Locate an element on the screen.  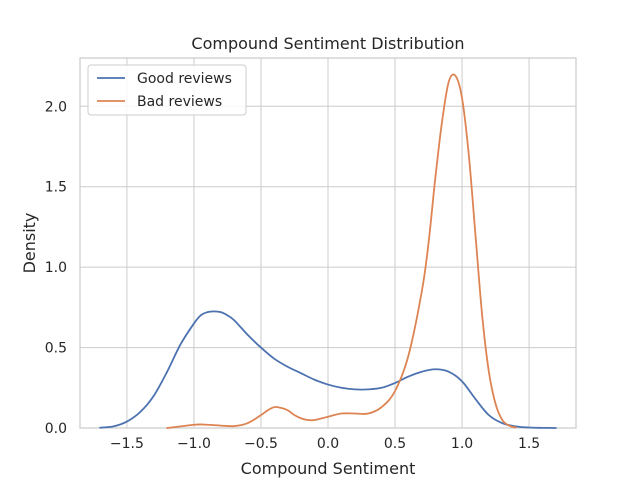
x-axis-label: Compound Sentiment is located at coordinates (328, 468).